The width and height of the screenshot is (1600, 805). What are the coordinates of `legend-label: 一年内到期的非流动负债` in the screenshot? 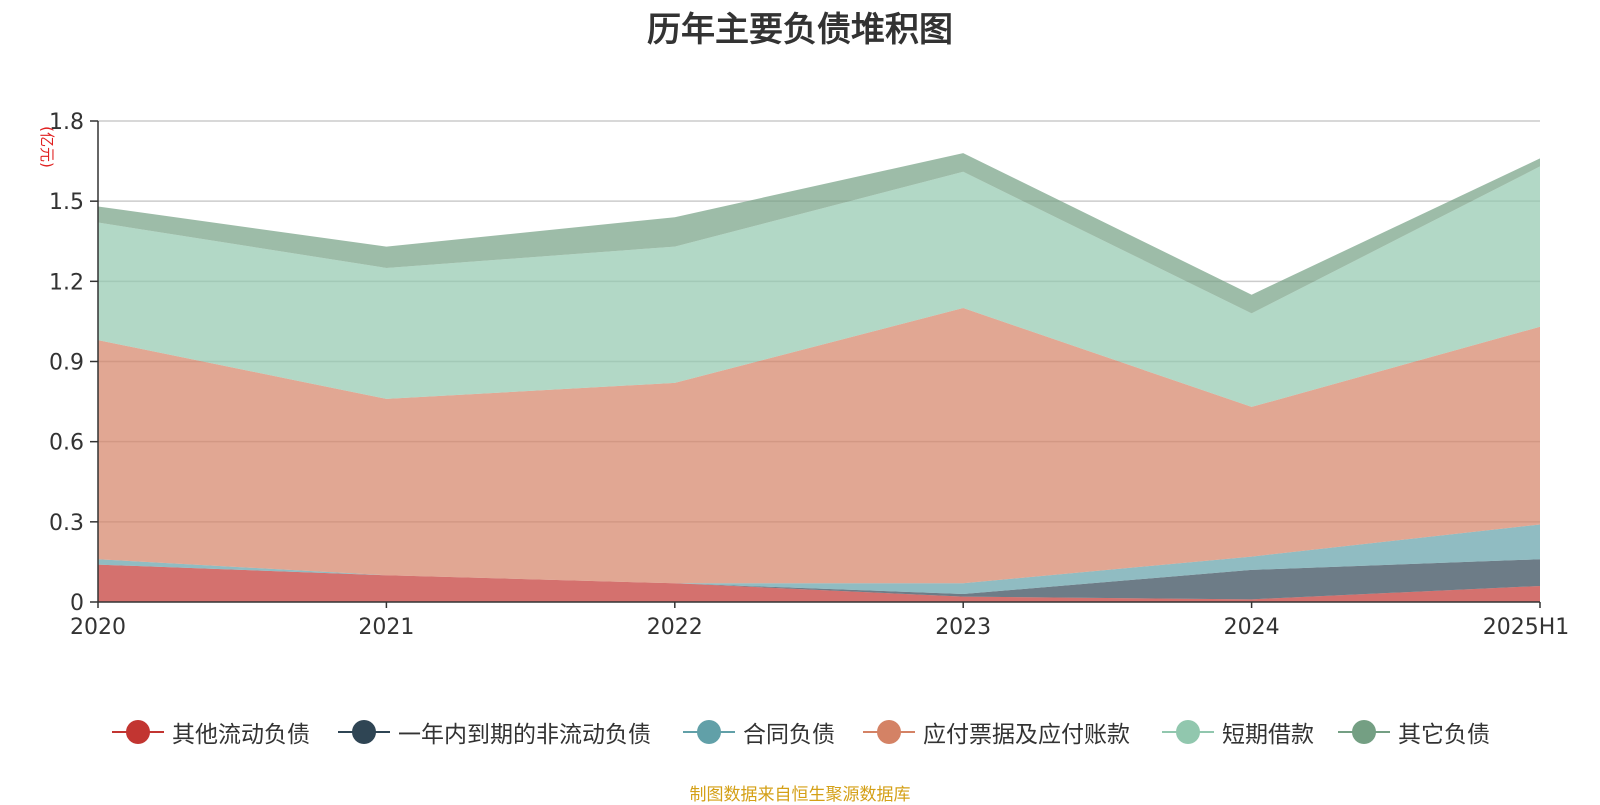 It's located at (524, 735).